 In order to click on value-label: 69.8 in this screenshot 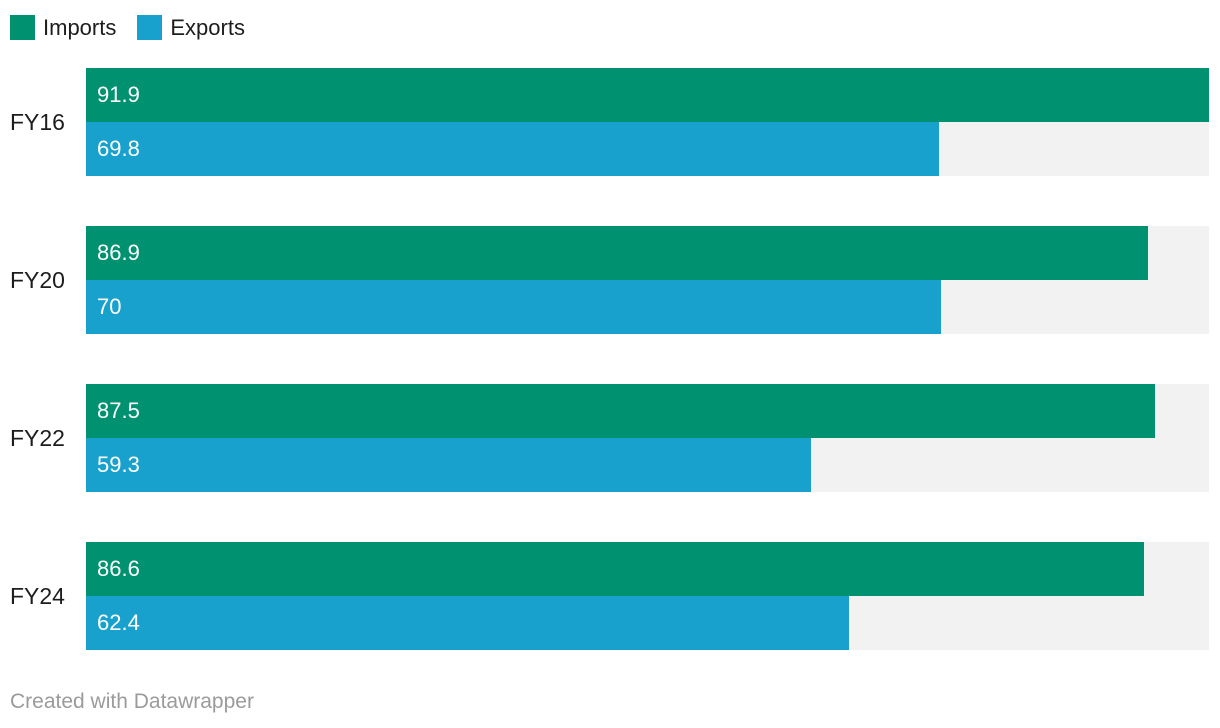, I will do `click(118, 148)`.